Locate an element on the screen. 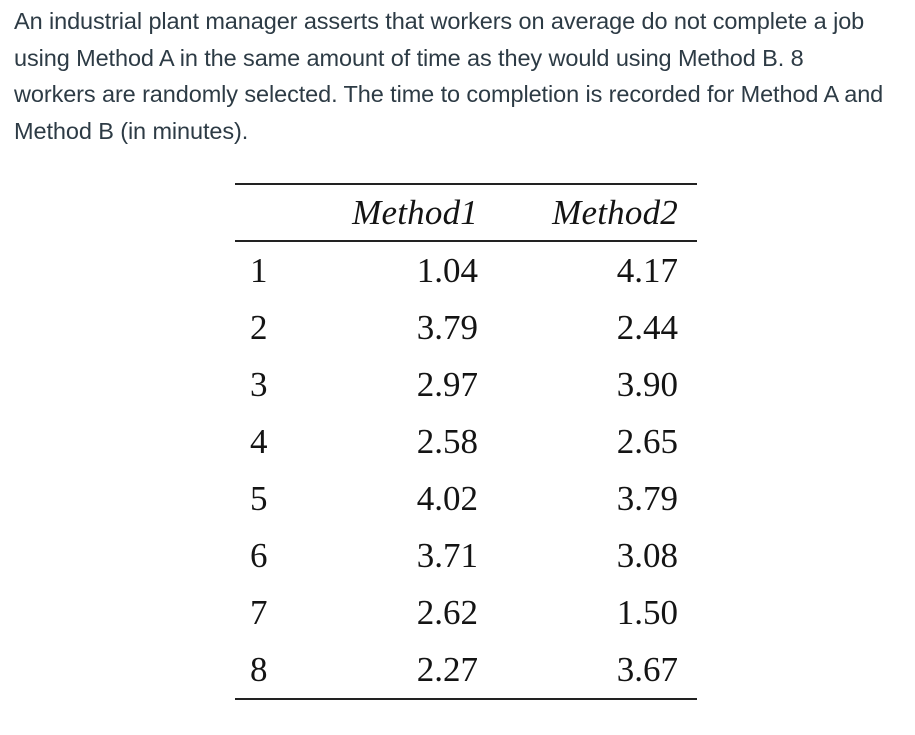 Image resolution: width=915 pixels, height=735 pixels. problem-statement-line: Method B (in minutes). is located at coordinates (131, 130).